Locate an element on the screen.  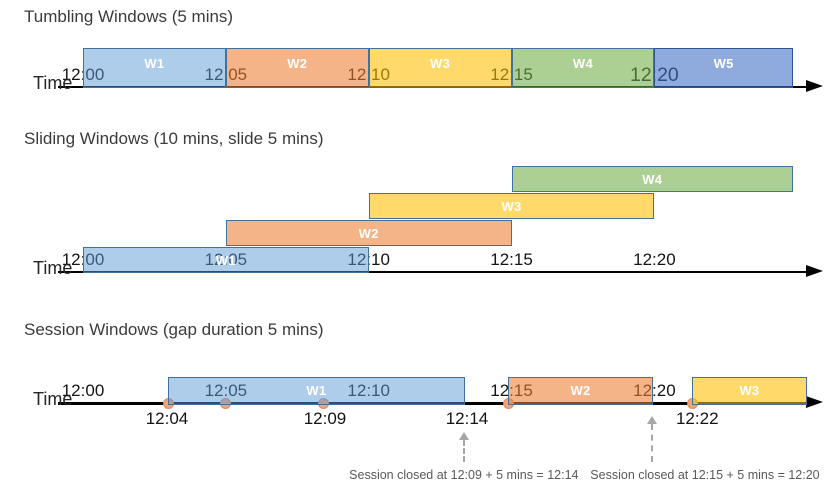
window-box: W5 is located at coordinates (723, 68).